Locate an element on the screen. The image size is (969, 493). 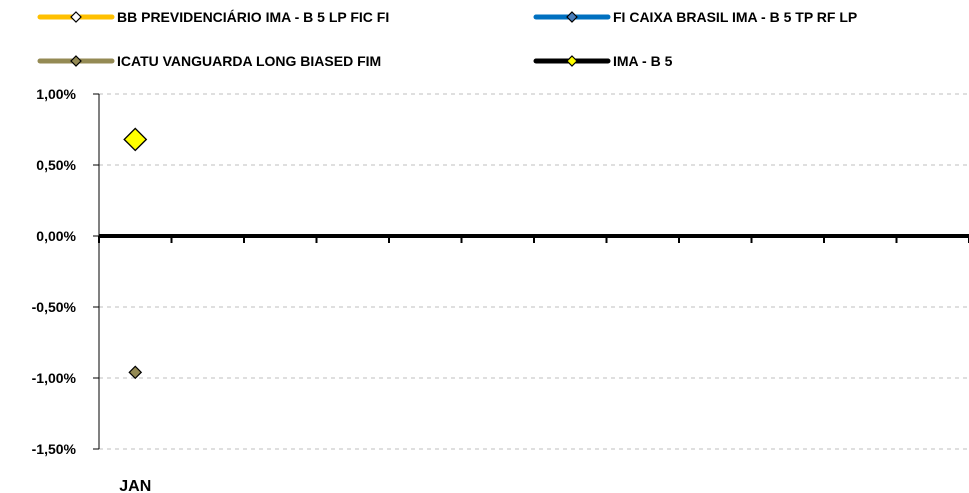
legend-label: ICATU VANGUARDA LONG BIASED FIM is located at coordinates (249, 61).